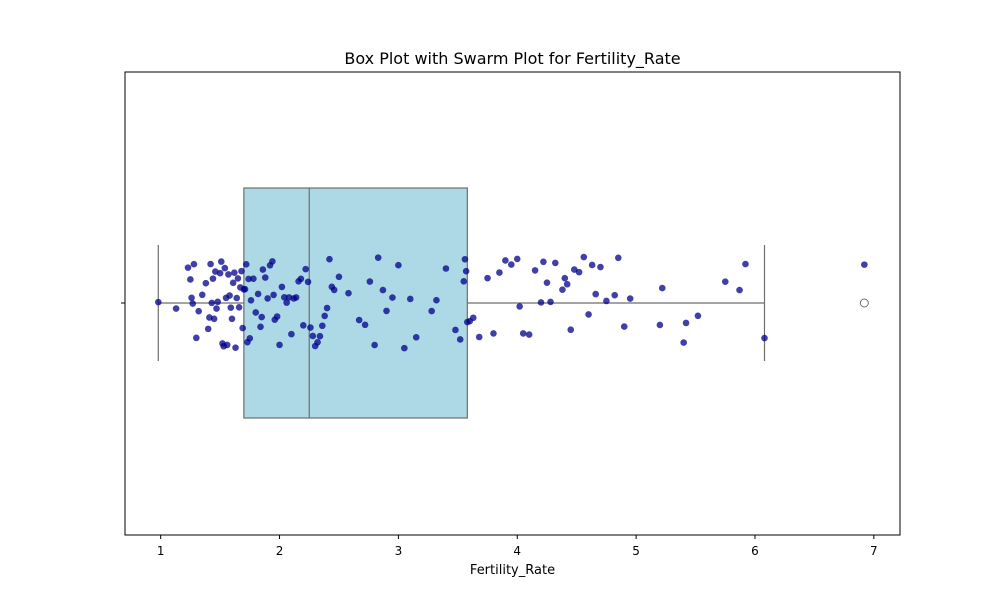 This screenshot has height=600, width=1000. What do you see at coordinates (636, 551) in the screenshot?
I see `x-tick-label: 5` at bounding box center [636, 551].